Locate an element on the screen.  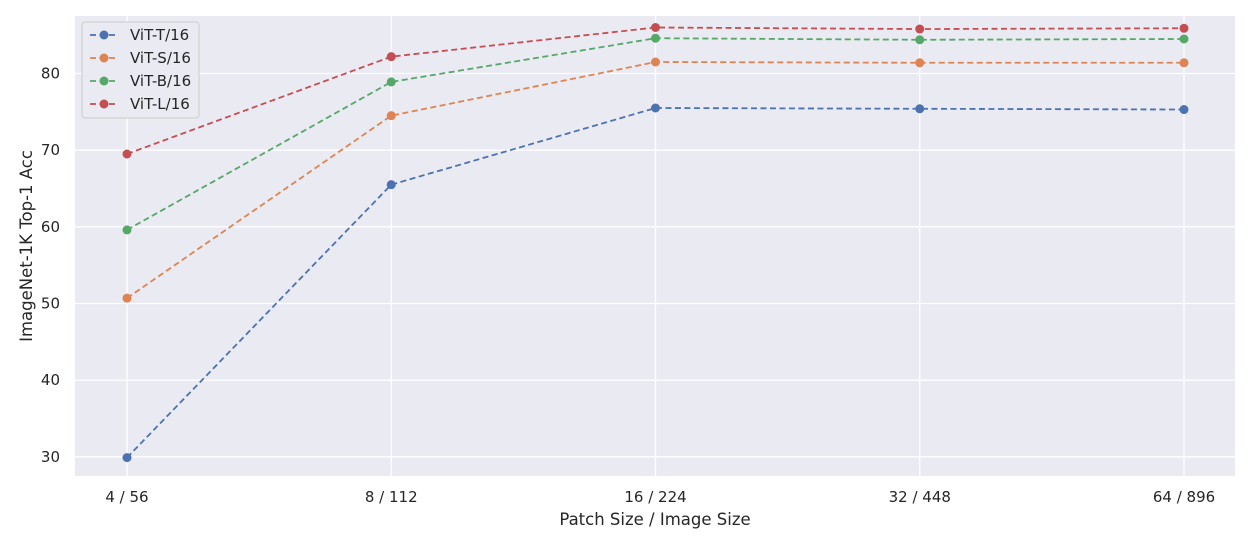
x-tick-label: 32 / 448 is located at coordinates (920, 497).